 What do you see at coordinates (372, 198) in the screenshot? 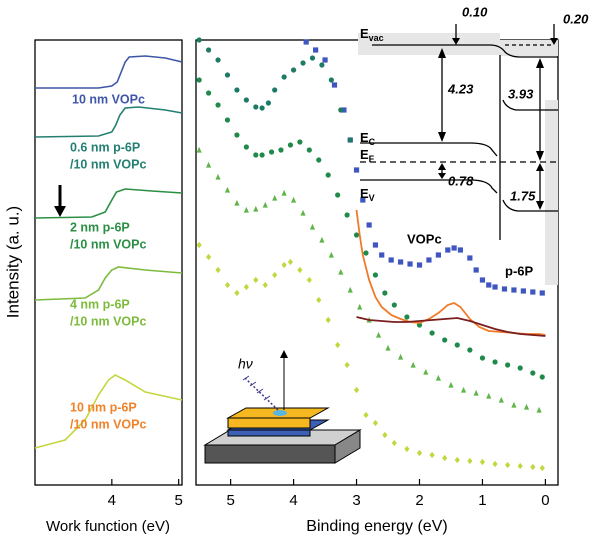
I see `level-sub: V` at bounding box center [372, 198].